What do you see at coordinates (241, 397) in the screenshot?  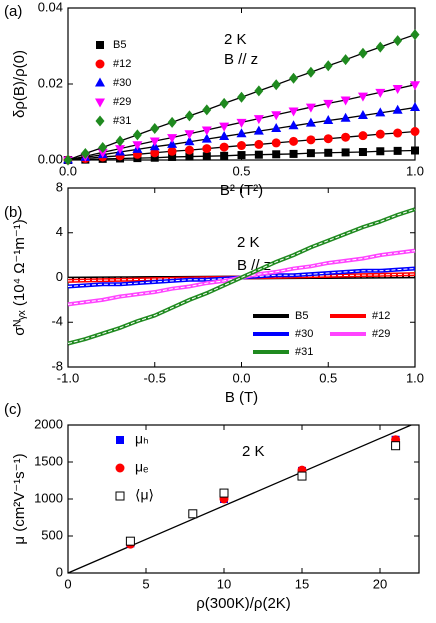 I see `x-axis-label: B (T)` at bounding box center [241, 397].